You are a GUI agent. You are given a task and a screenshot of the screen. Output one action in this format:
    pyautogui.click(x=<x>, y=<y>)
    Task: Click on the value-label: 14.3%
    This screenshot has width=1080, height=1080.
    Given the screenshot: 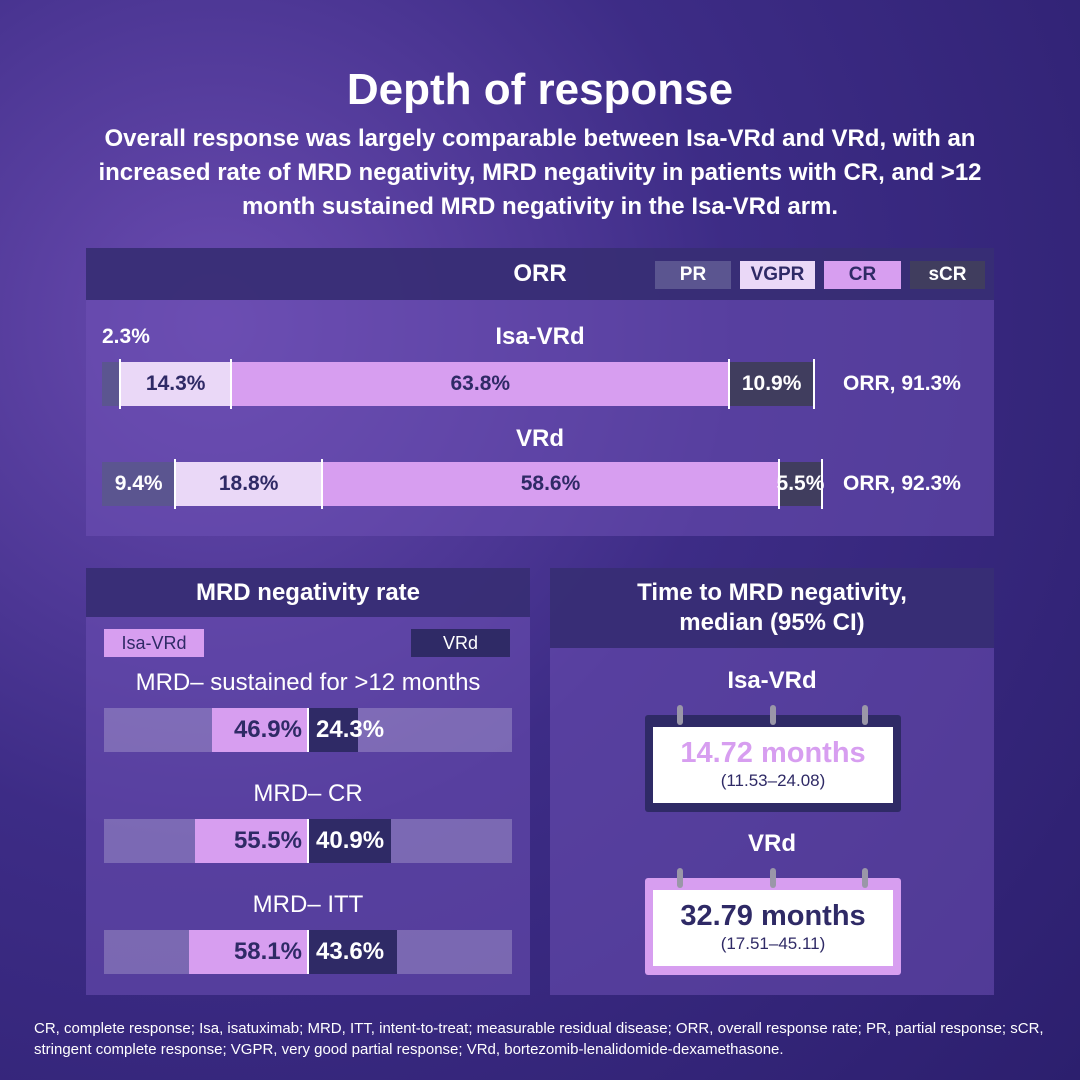 What is the action you would take?
    pyautogui.click(x=175, y=383)
    